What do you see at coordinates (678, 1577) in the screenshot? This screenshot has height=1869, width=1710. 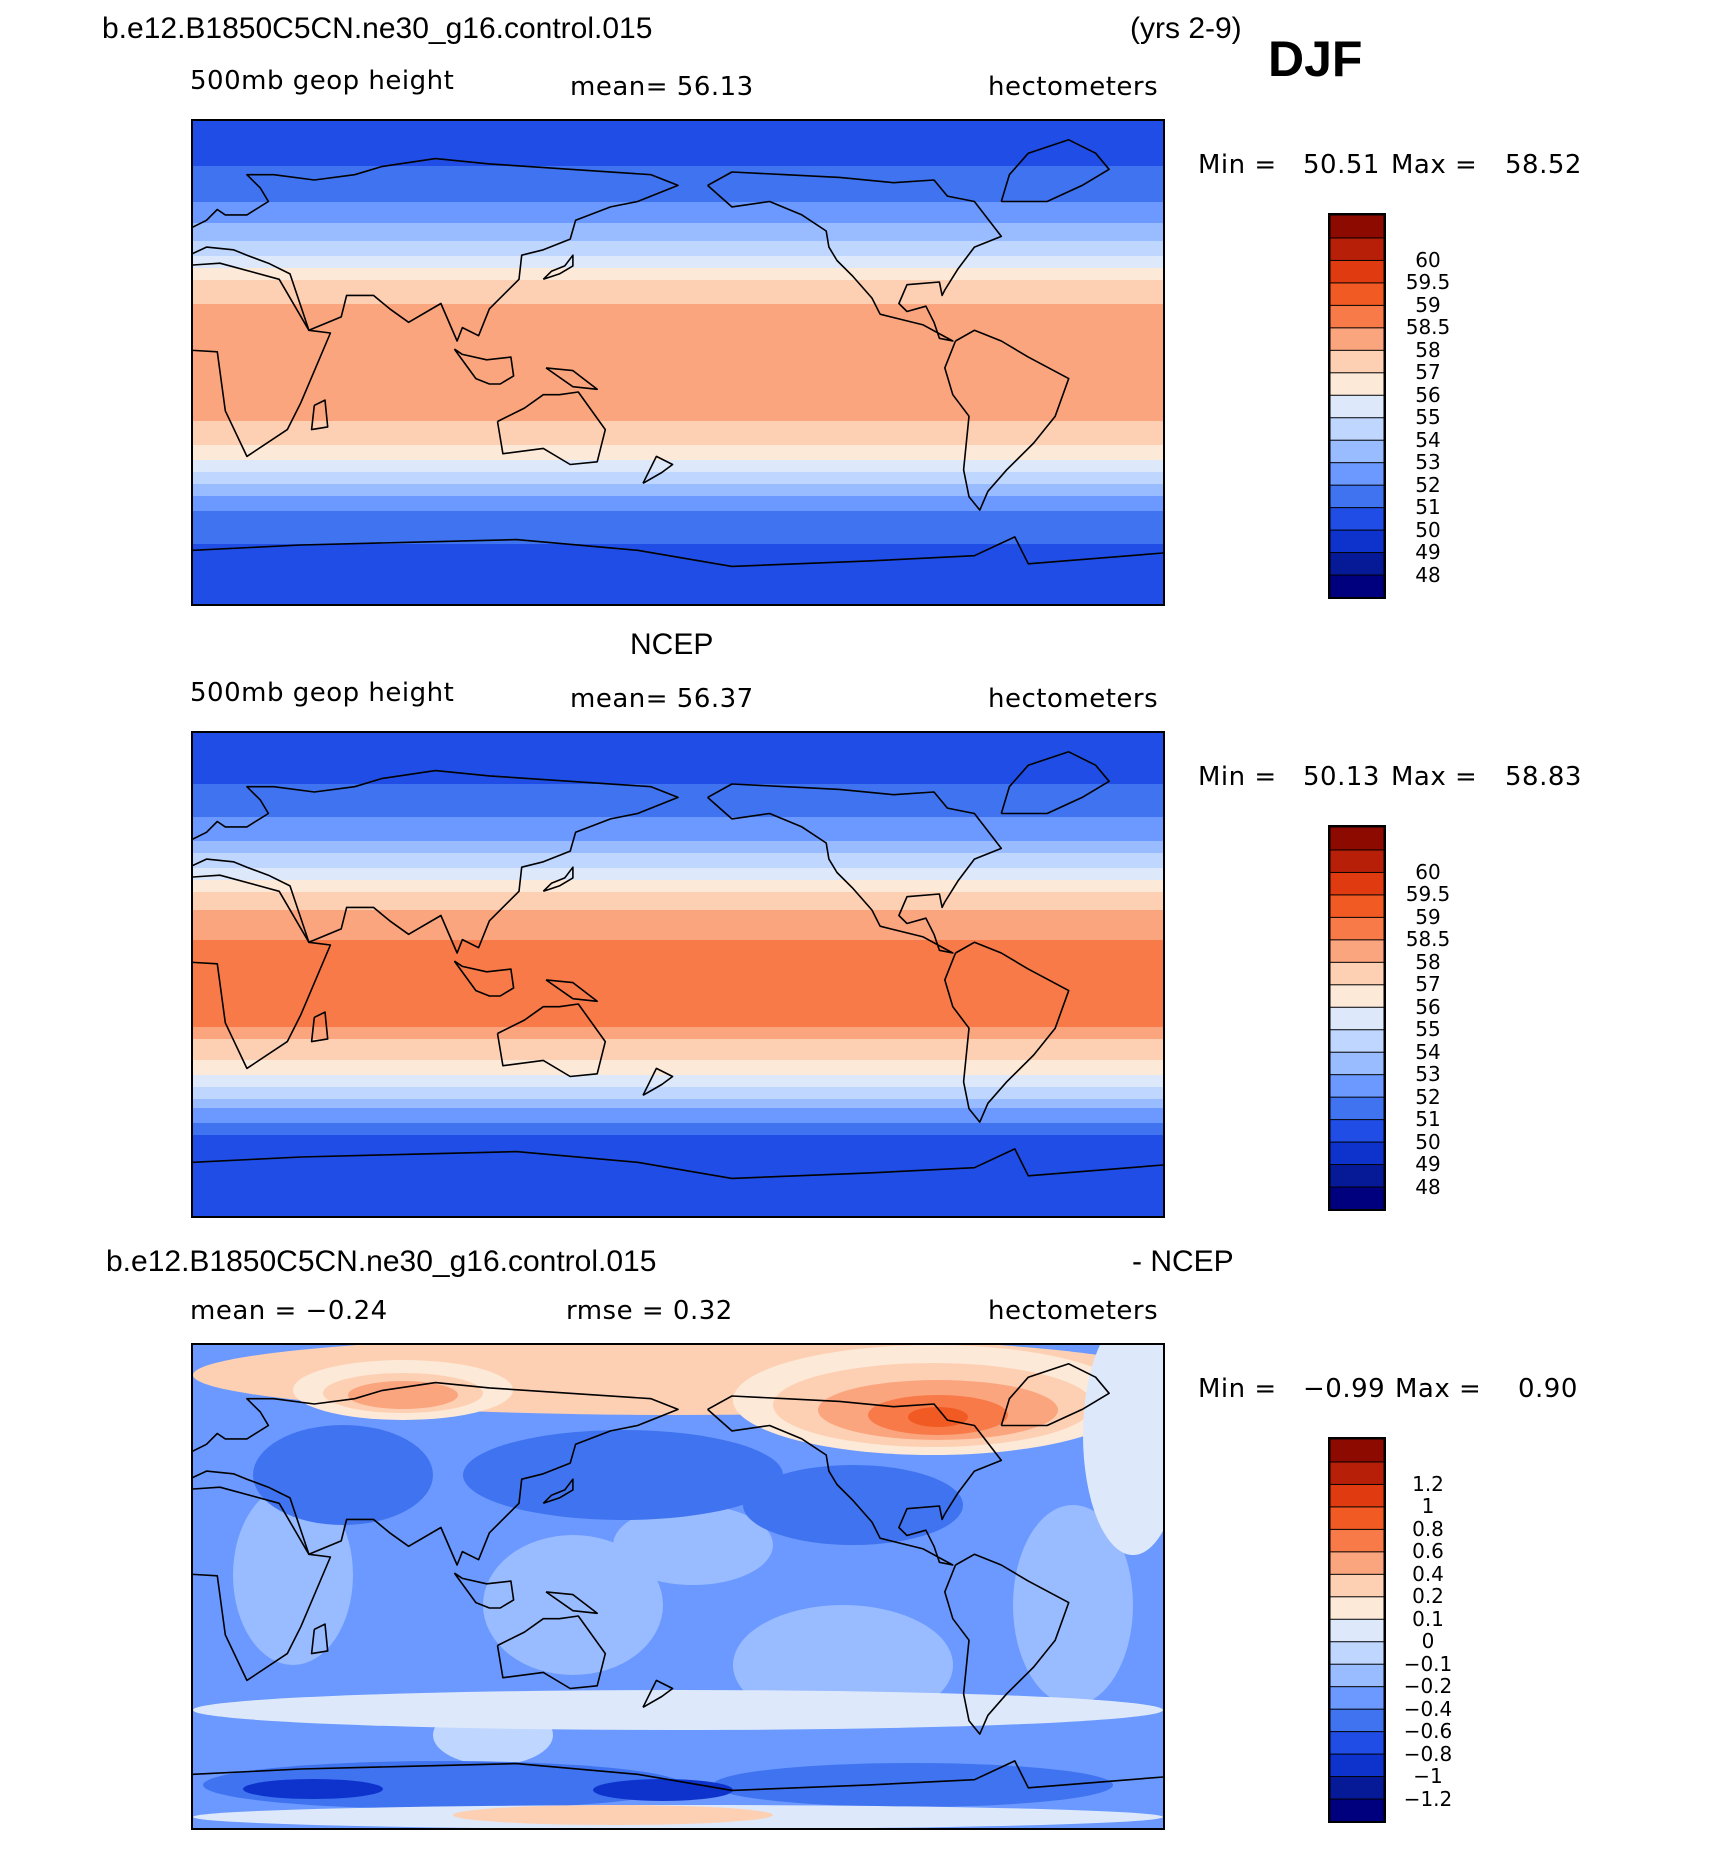 I see `coastline-layer` at bounding box center [678, 1577].